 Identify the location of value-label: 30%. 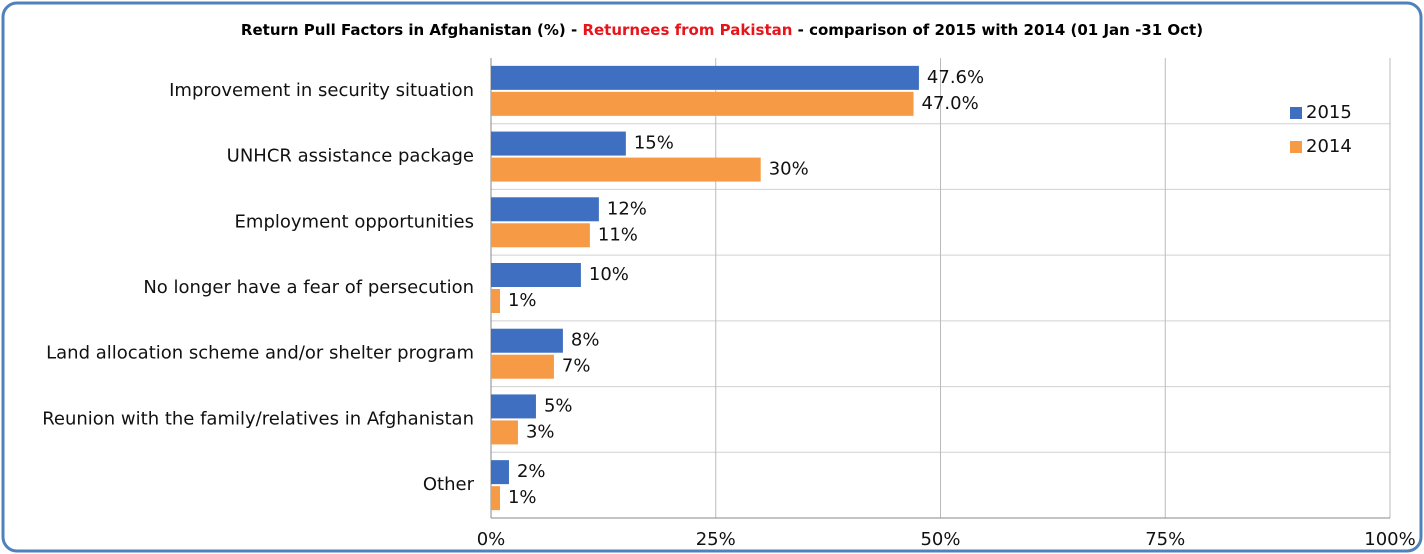
(789, 169).